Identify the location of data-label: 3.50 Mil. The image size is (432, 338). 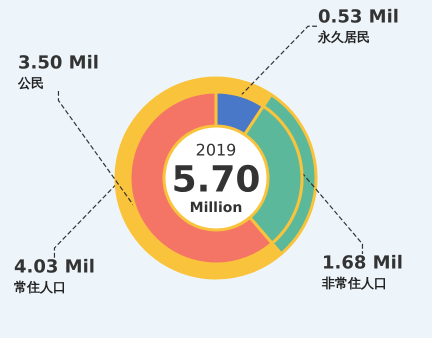
(58, 63).